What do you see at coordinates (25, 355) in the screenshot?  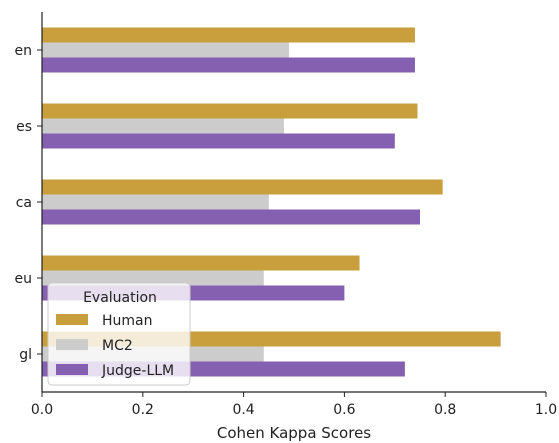 I see `y-tick-label-gl: gl` at bounding box center [25, 355].